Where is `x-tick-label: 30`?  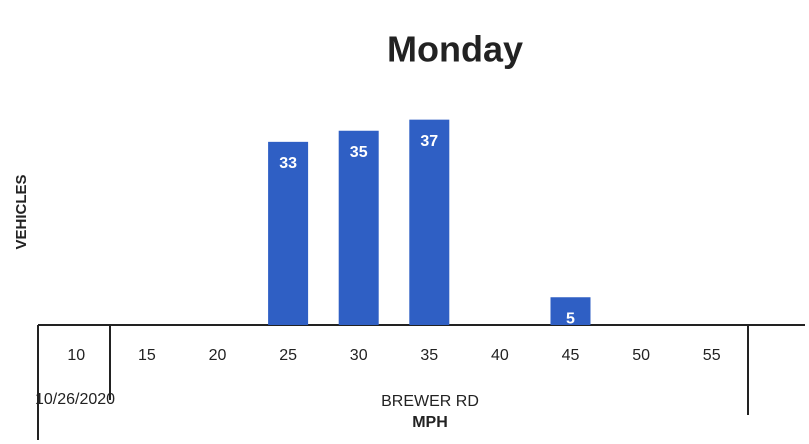 x-tick-label: 30 is located at coordinates (359, 355).